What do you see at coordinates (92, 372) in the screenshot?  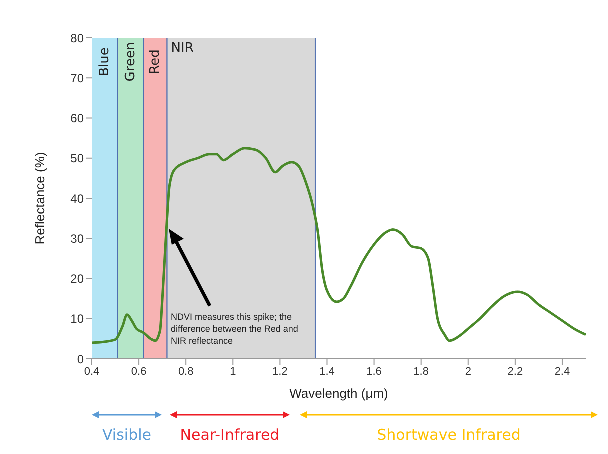 I see `x-tick-label: 0.4` at bounding box center [92, 372].